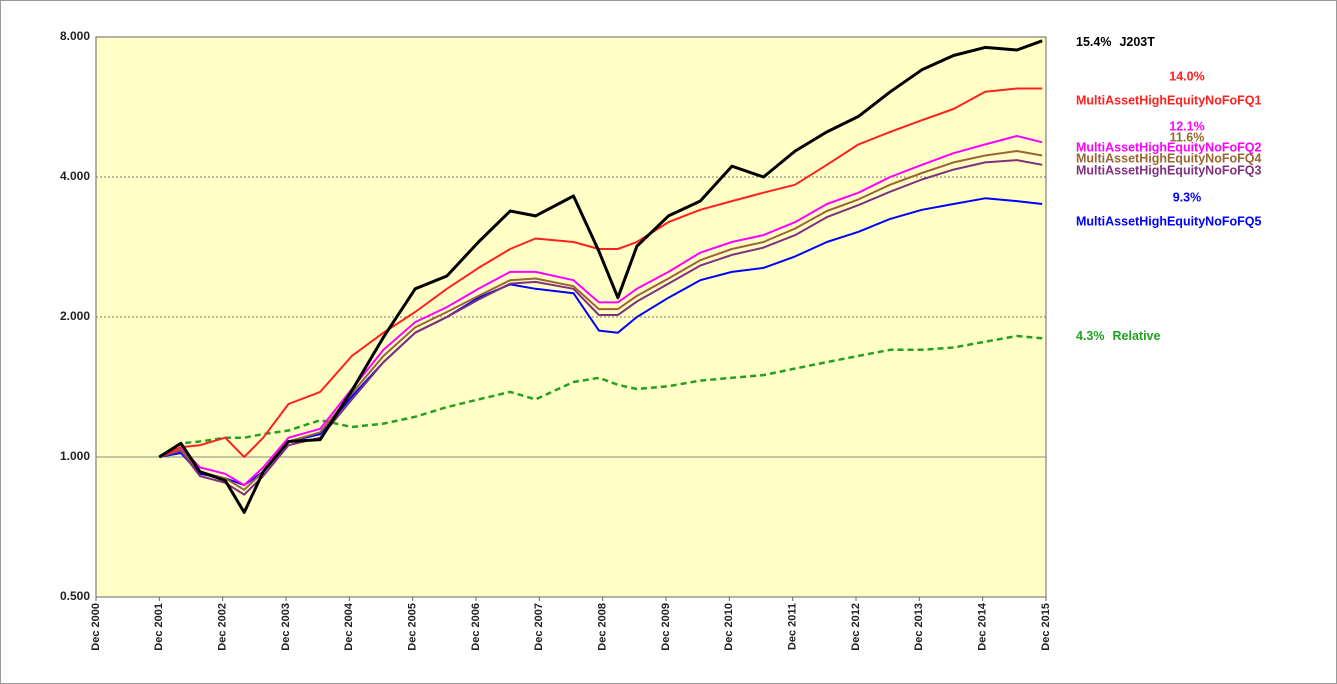  Describe the element at coordinates (793, 626) in the screenshot. I see `x-tick-label: Dec 2011` at that location.